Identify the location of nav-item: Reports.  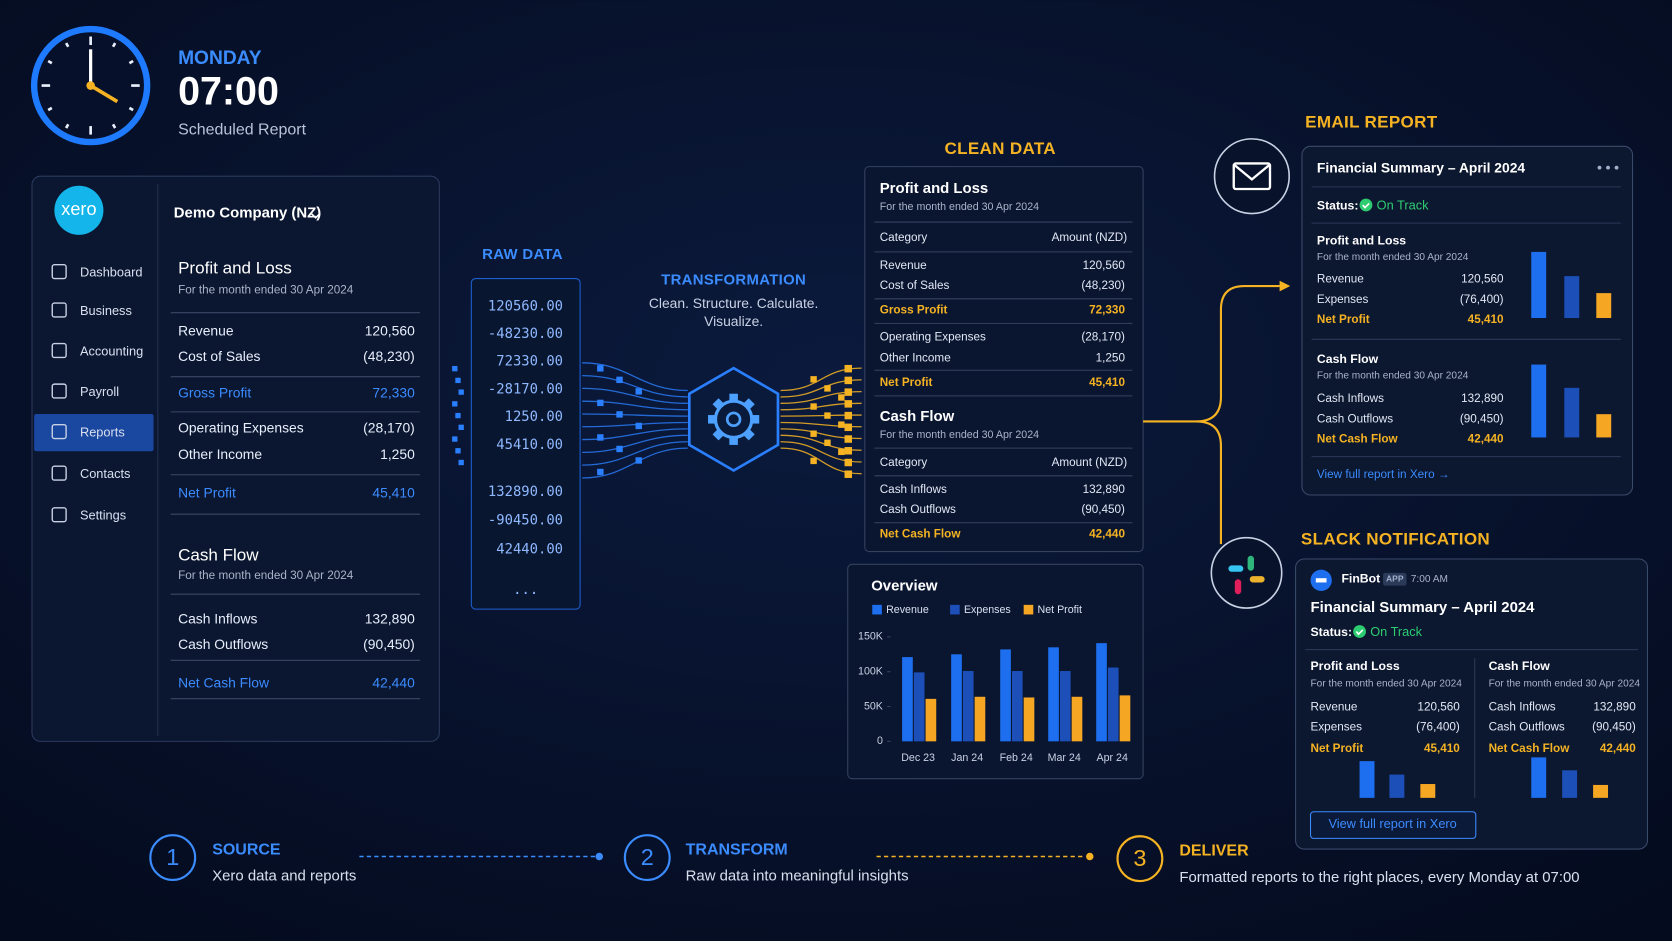
(102, 432).